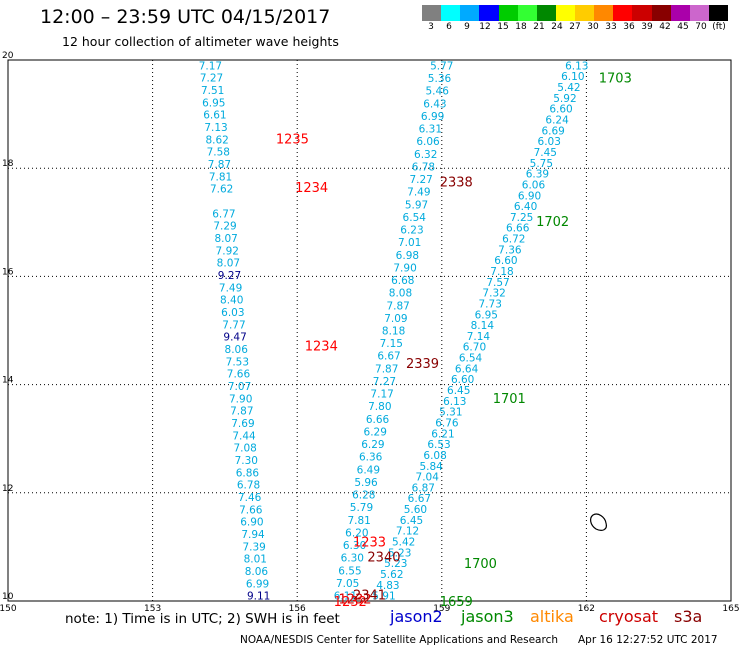 The image size is (740, 650). Describe the element at coordinates (441, 609) in the screenshot. I see `x-tick-label: 159` at that location.